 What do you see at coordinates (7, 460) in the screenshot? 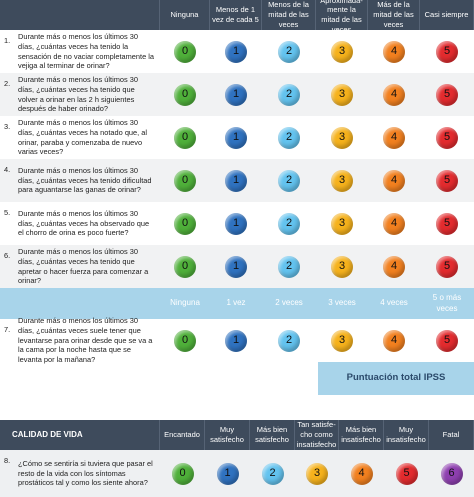
I see `question-number: 8.` at bounding box center [7, 460].